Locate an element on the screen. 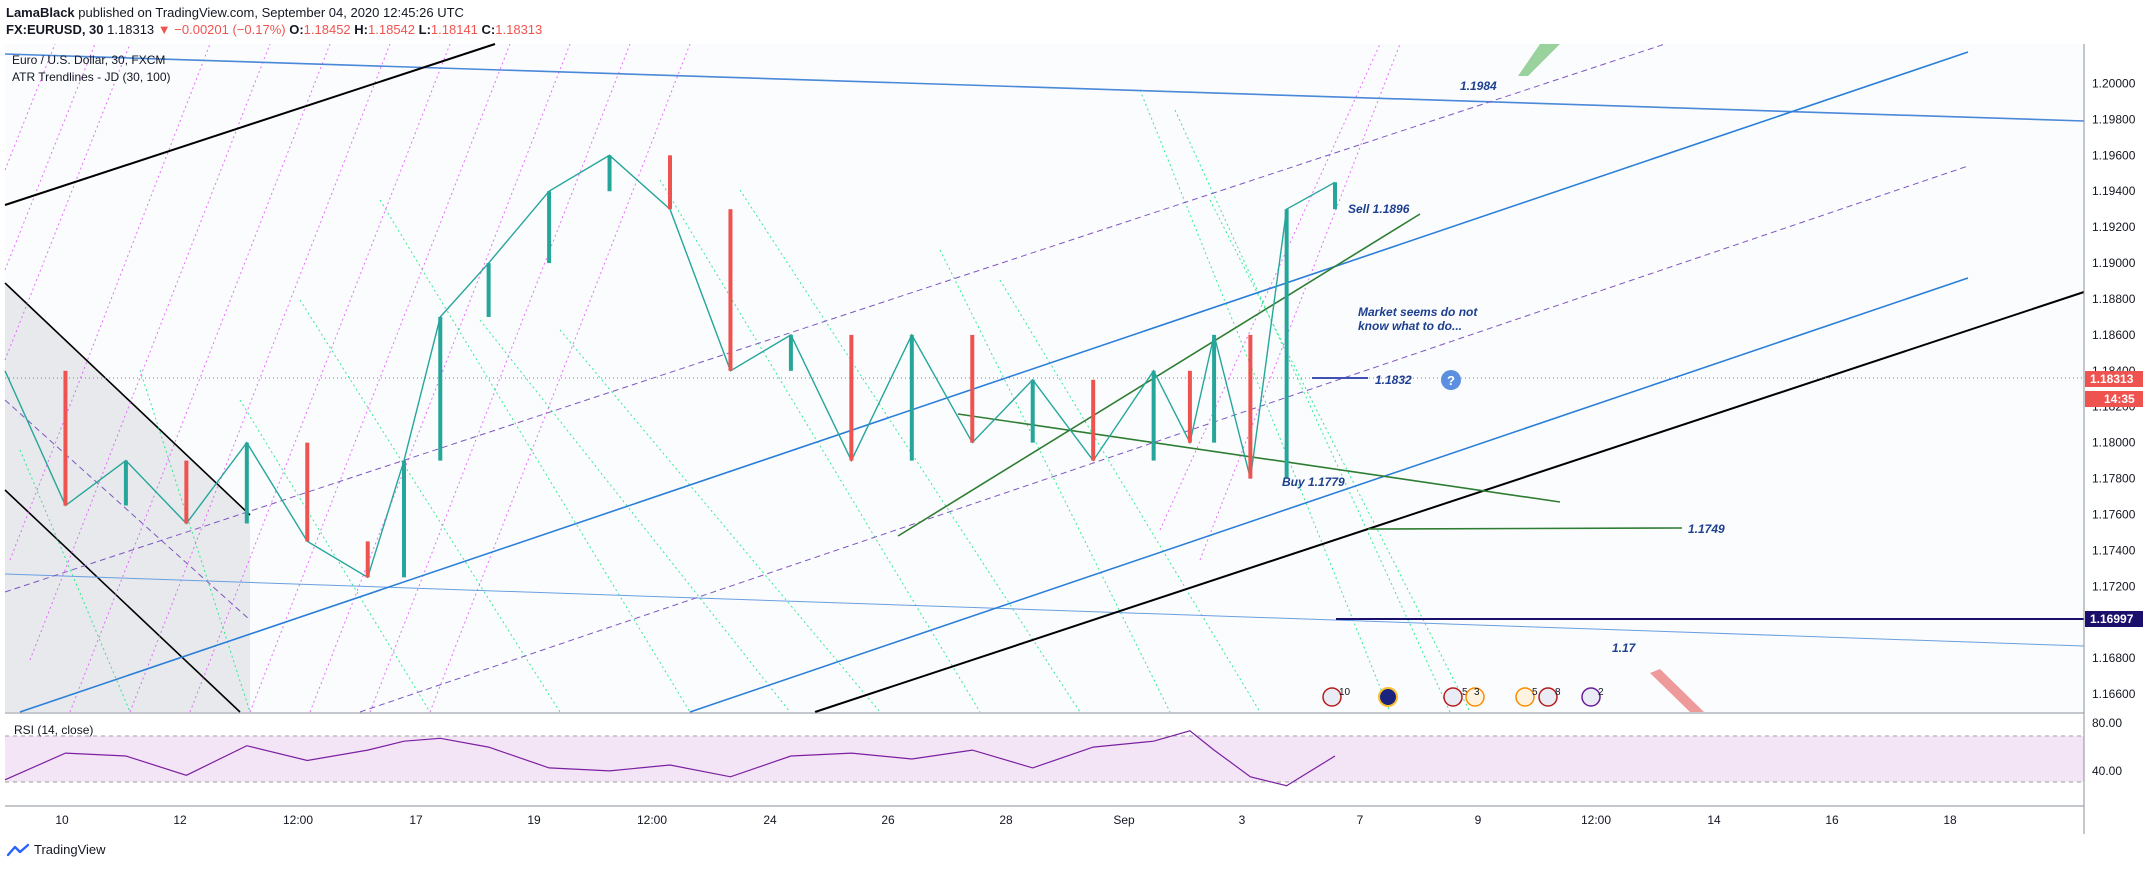  close-label: C: is located at coordinates (488, 29).